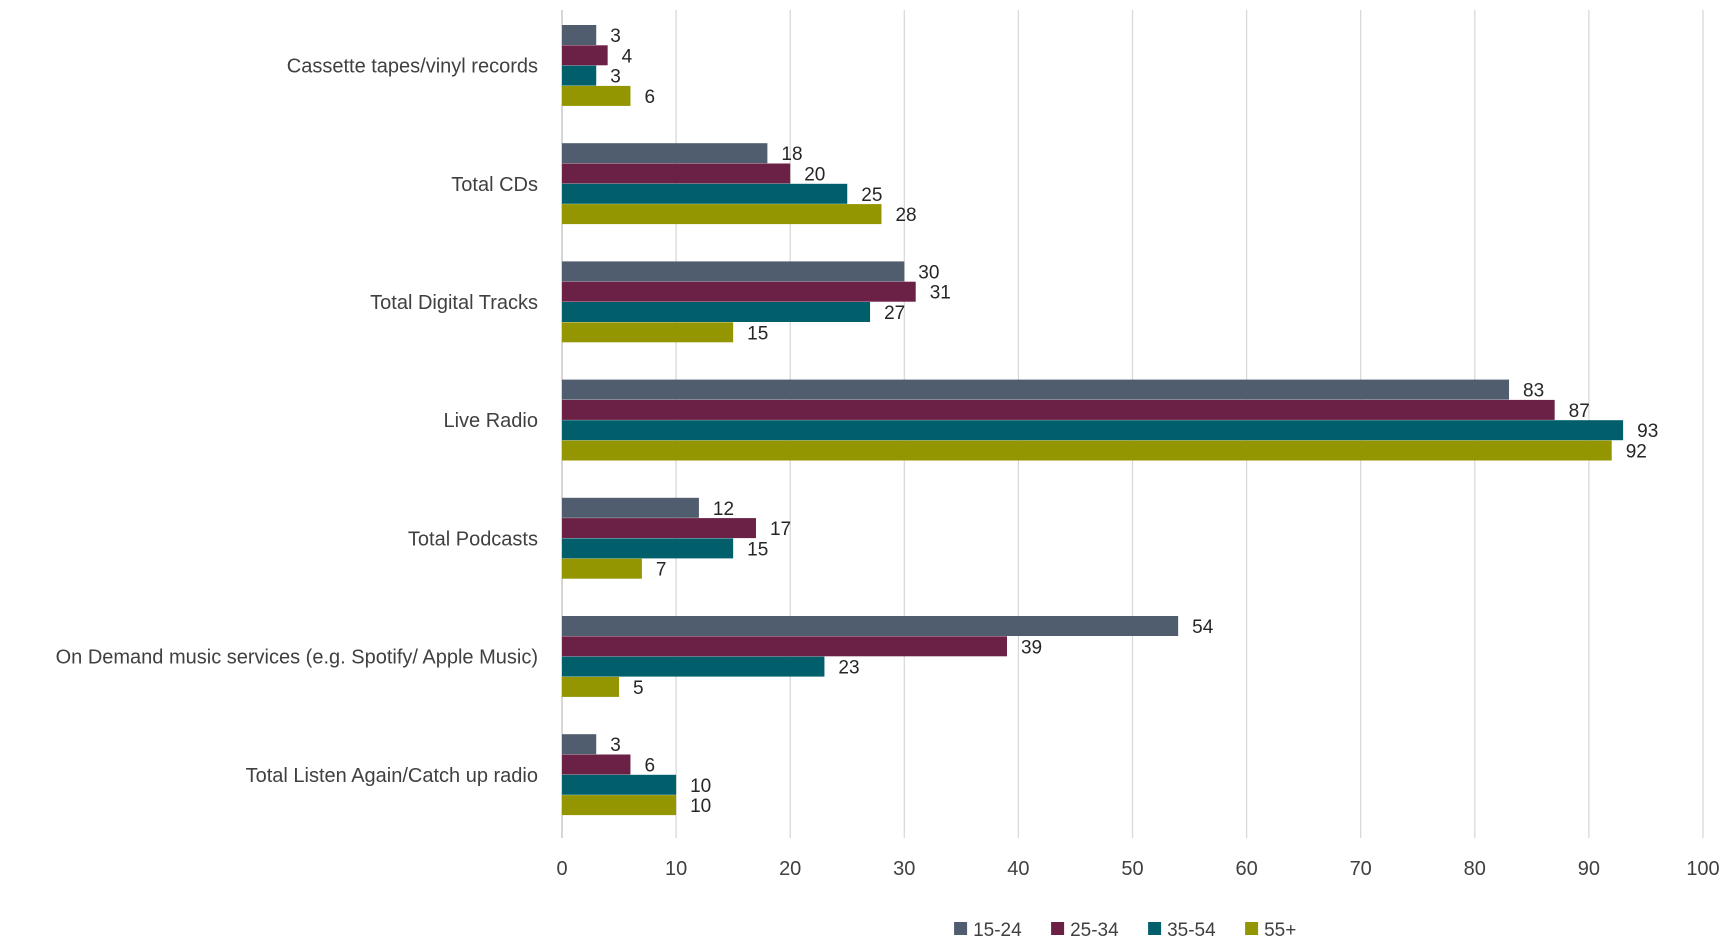 The image size is (1729, 946). Describe the element at coordinates (627, 56) in the screenshot. I see `data-label: 4` at that location.